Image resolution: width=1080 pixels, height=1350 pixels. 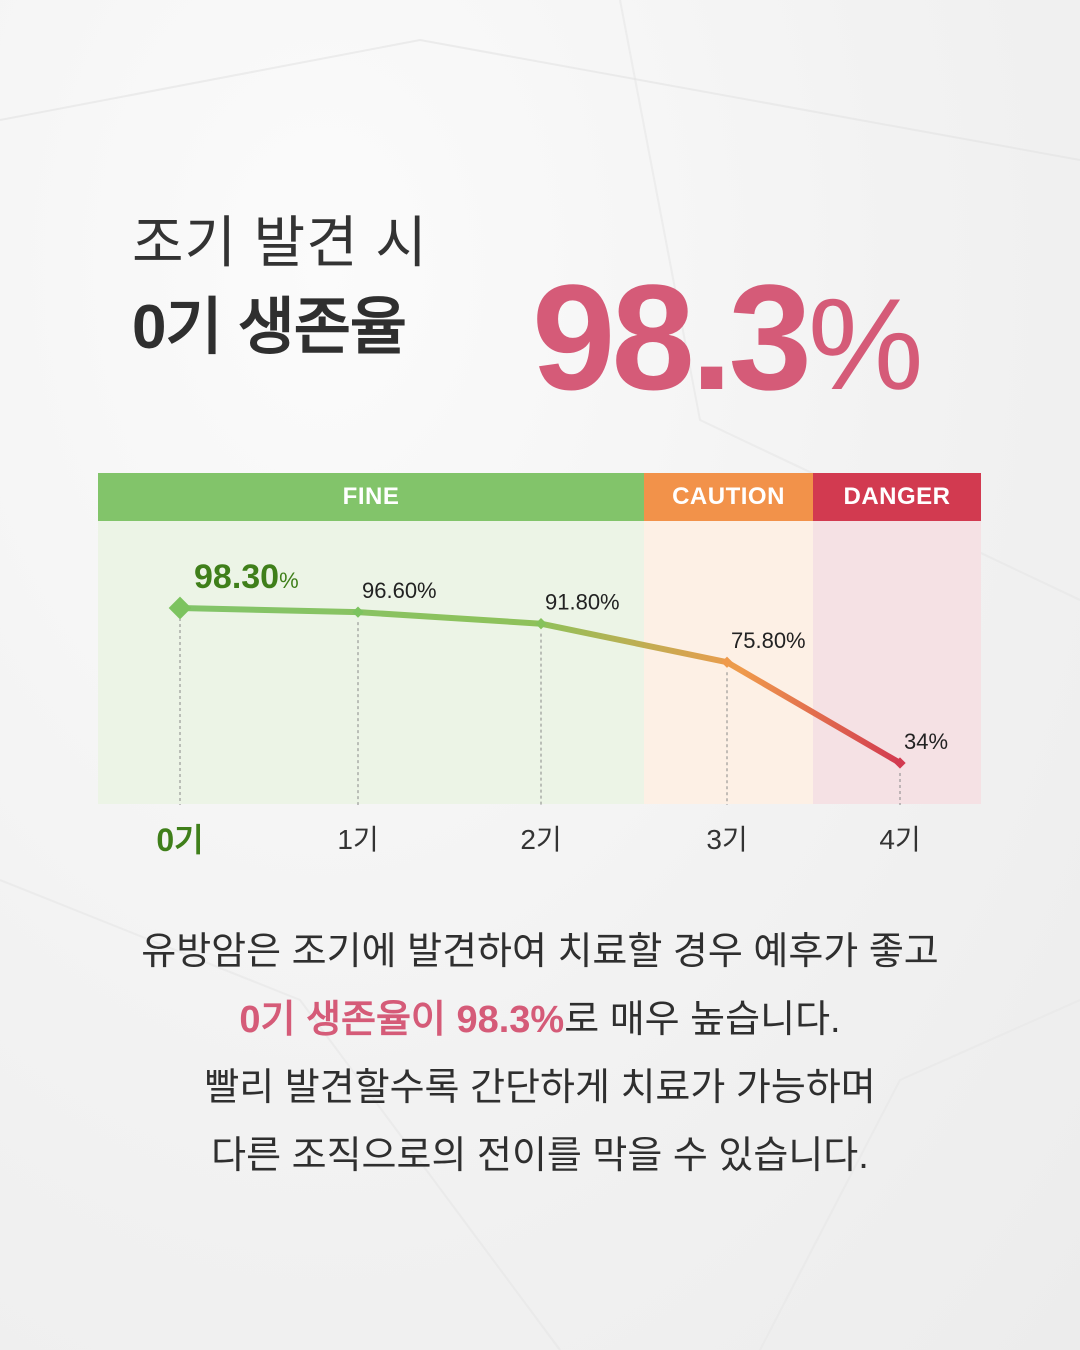 What do you see at coordinates (371, 497) in the screenshot?
I see `zone-header-fine: FINE` at bounding box center [371, 497].